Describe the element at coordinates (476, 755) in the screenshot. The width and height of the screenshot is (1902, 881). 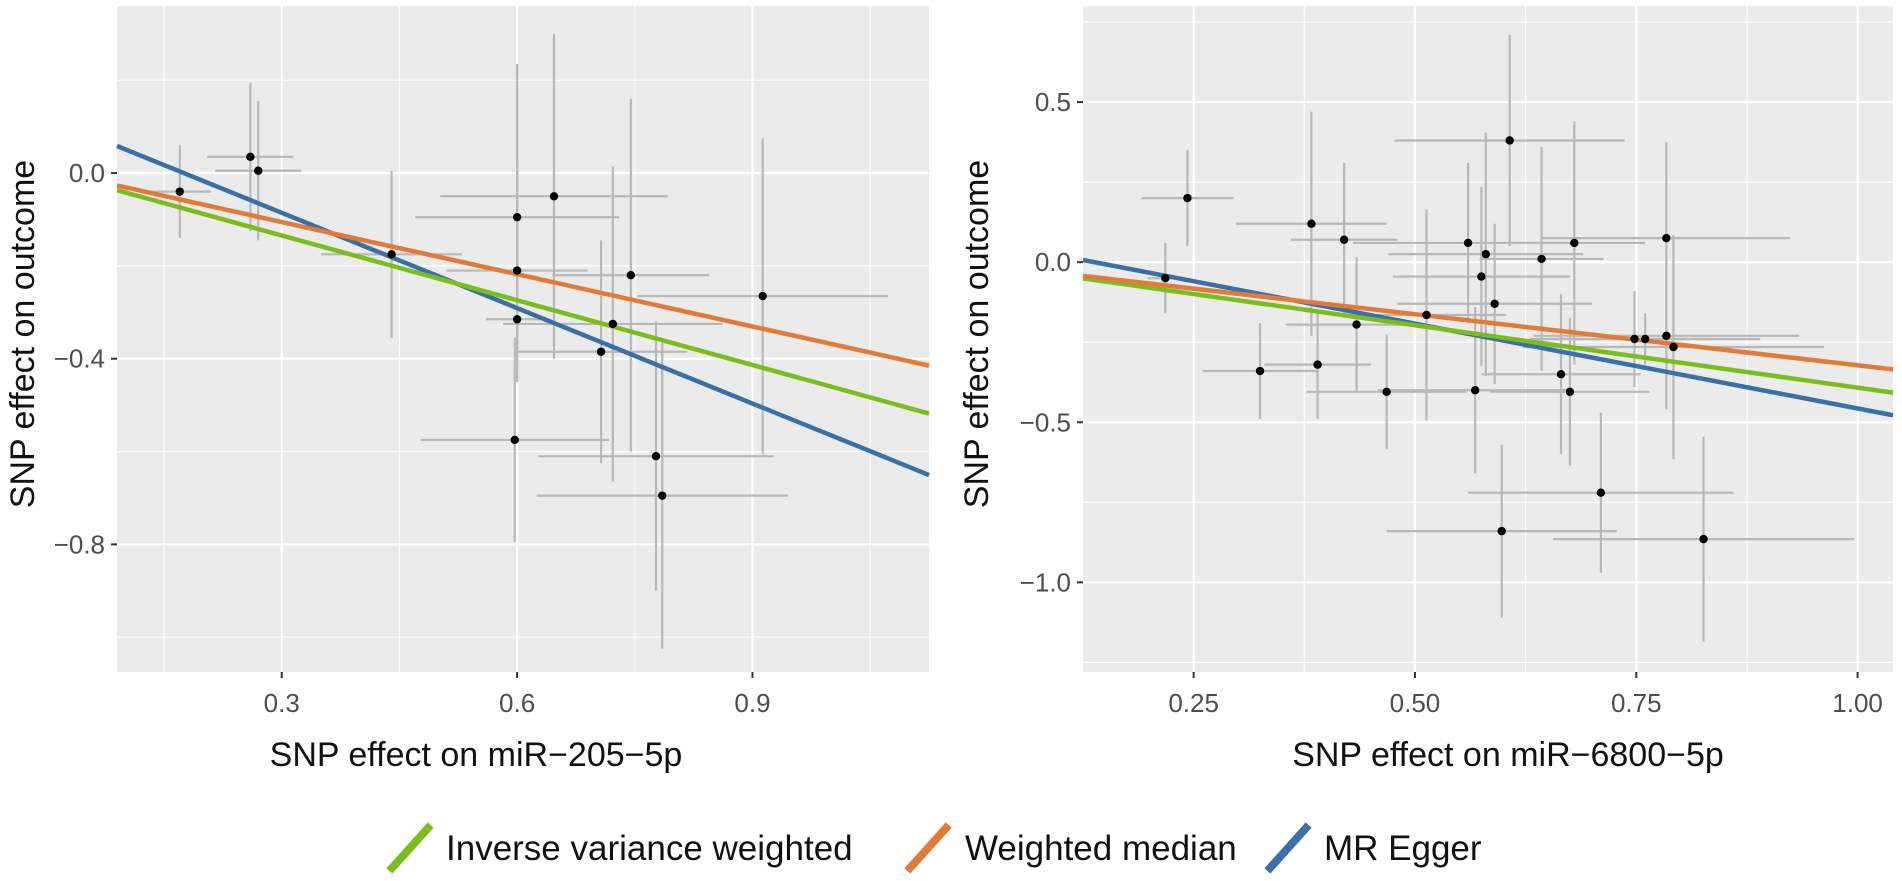
I see `x-axis-title: SNP effect on miR−205−5p` at that location.